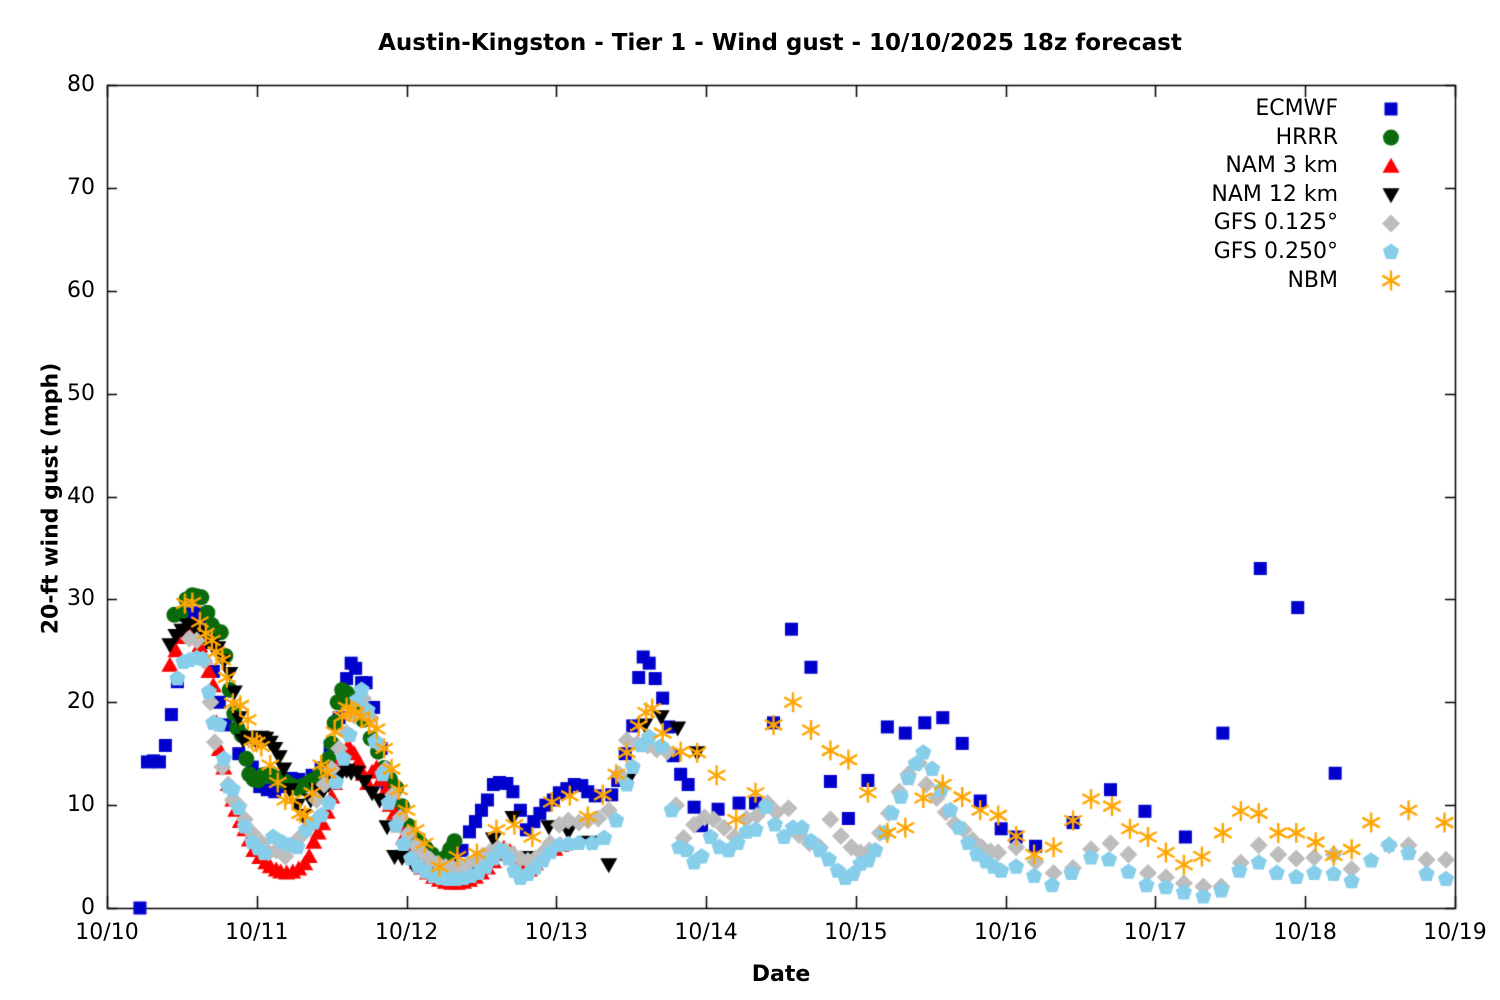  Describe the element at coordinates (1305, 932) in the screenshot. I see `x-tick-label: 10/18` at that location.